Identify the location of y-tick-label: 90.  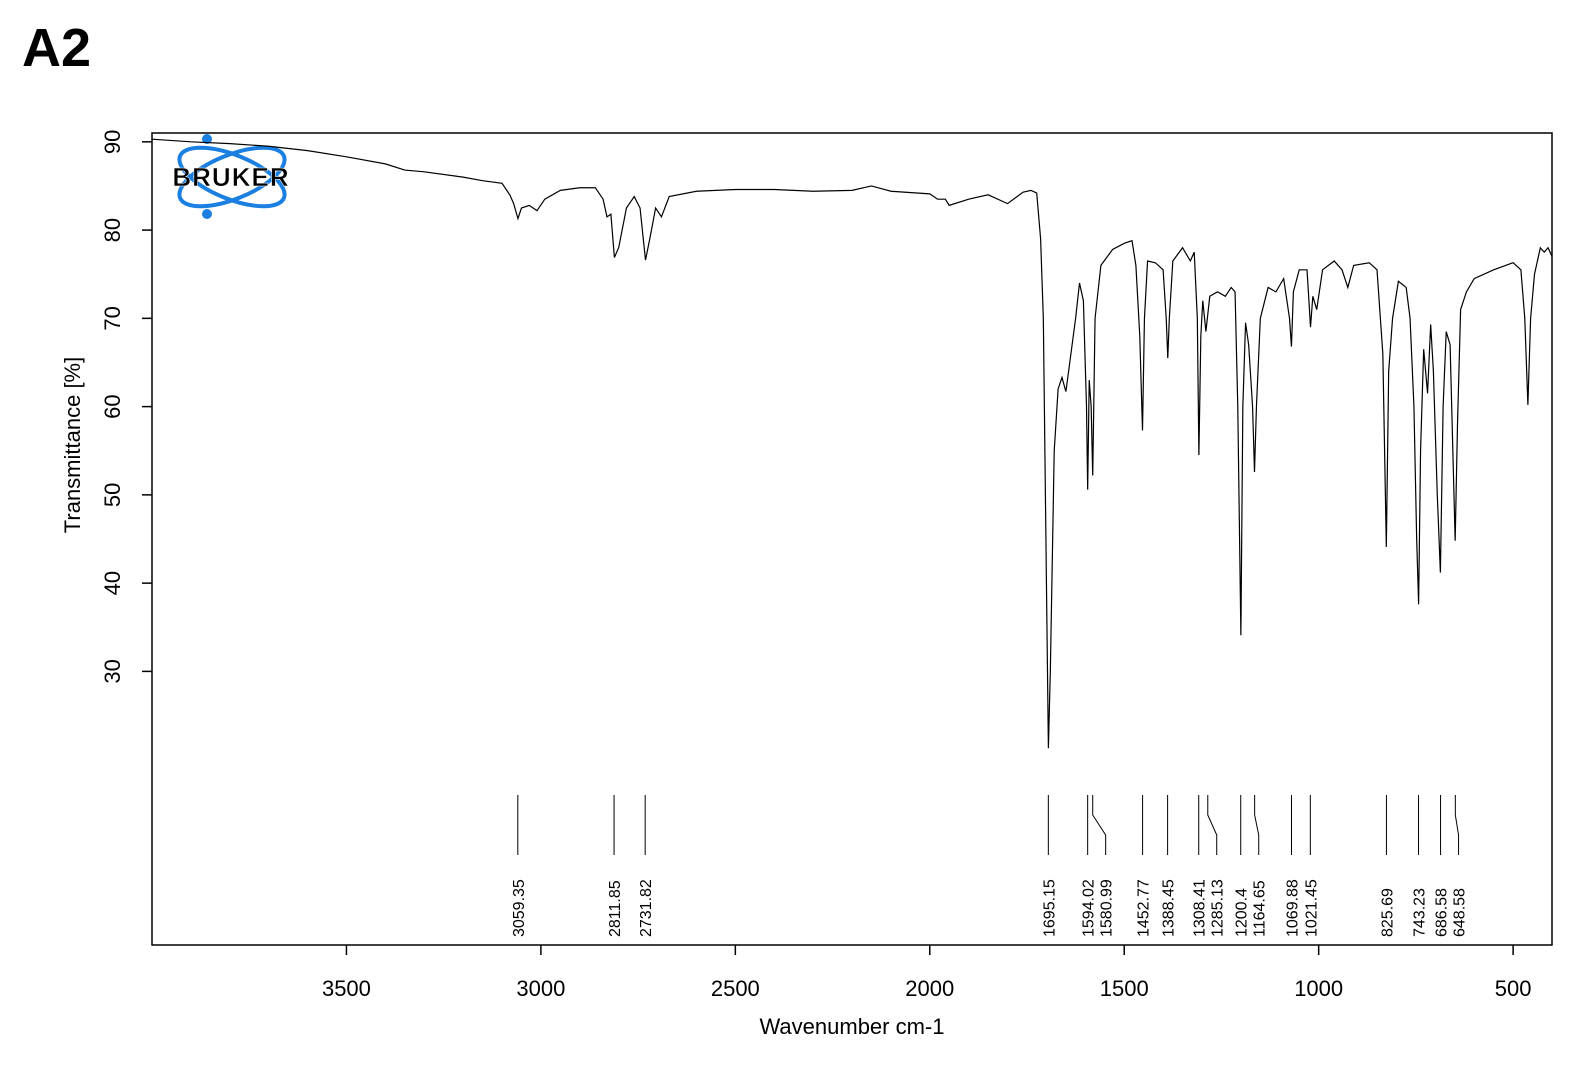
(112, 142).